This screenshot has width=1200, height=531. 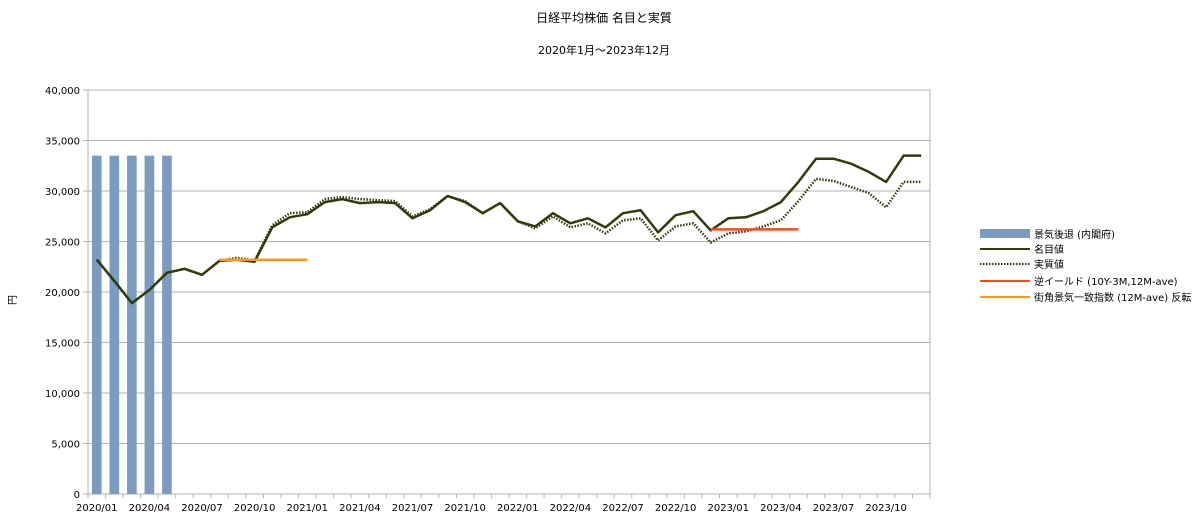 What do you see at coordinates (623, 508) in the screenshot?
I see `x-tick-label: 2022/07` at bounding box center [623, 508].